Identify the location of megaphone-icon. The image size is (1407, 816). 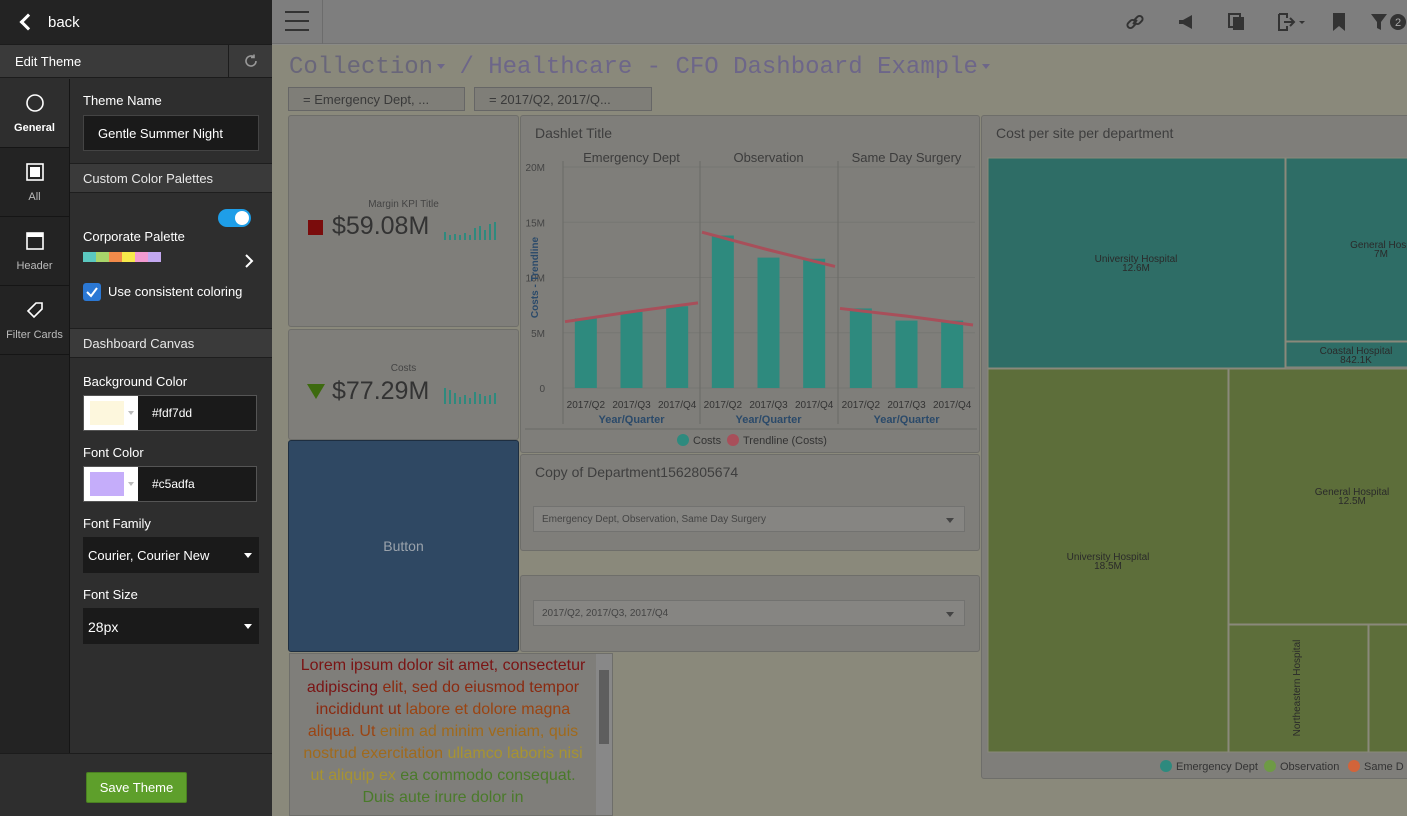
(1187, 24).